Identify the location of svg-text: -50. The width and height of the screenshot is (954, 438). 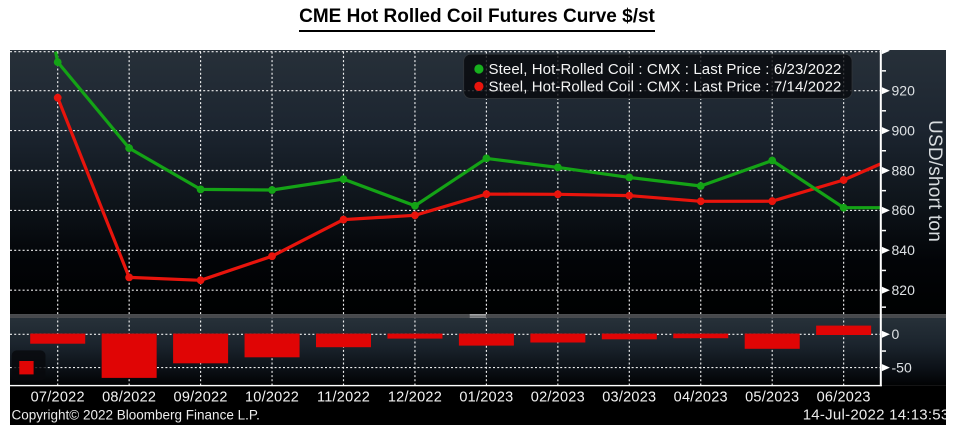
(902, 367).